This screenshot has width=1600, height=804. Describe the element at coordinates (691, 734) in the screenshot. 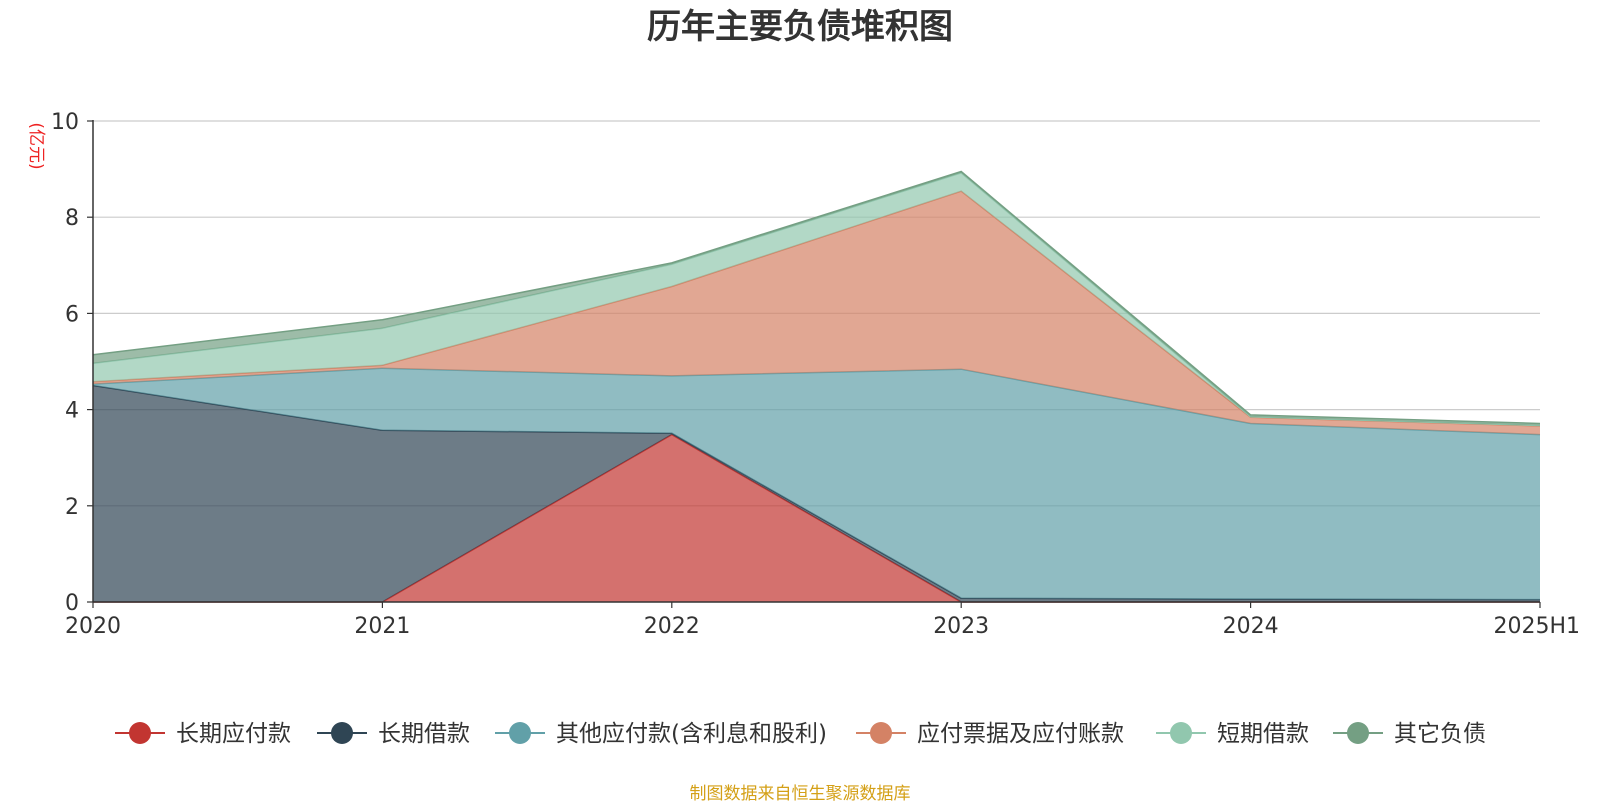

I see `legend-label: 其他应付款(含利息和股利)` at that location.